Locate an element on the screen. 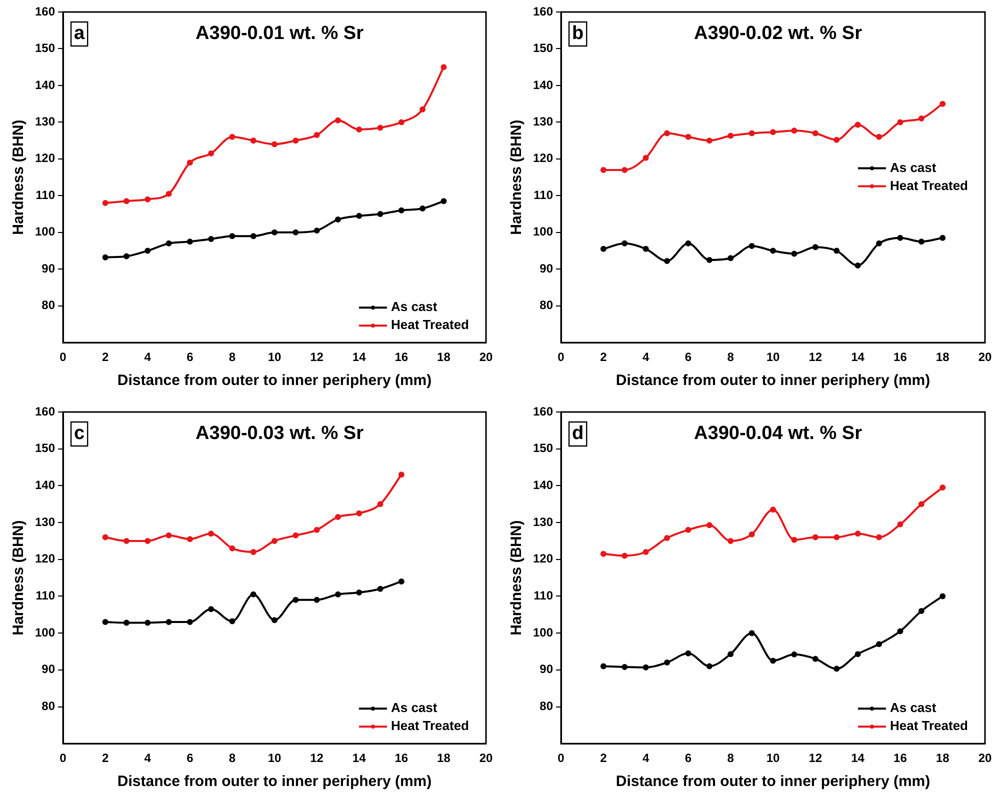 This screenshot has width=997, height=801. y-tick-label: 100 is located at coordinates (45, 231).